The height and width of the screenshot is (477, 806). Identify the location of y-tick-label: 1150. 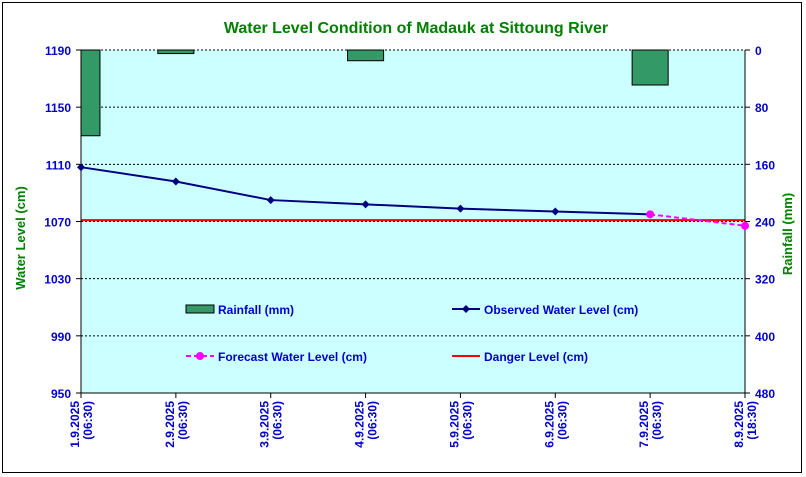
(58, 108).